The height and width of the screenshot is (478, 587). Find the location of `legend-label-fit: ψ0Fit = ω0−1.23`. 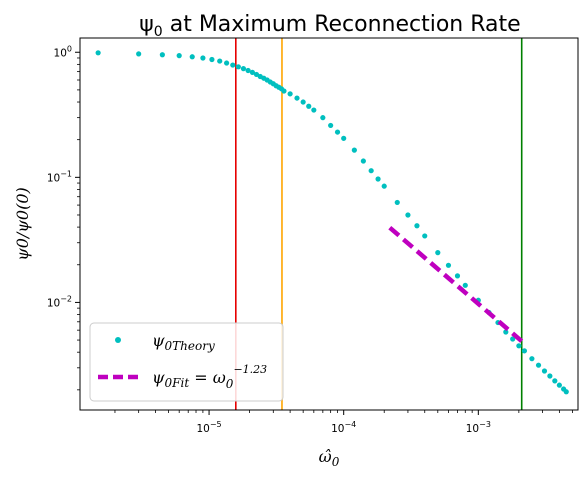

legend-label-fit: ψ0Fit = ω0−1.23 is located at coordinates (209, 377).